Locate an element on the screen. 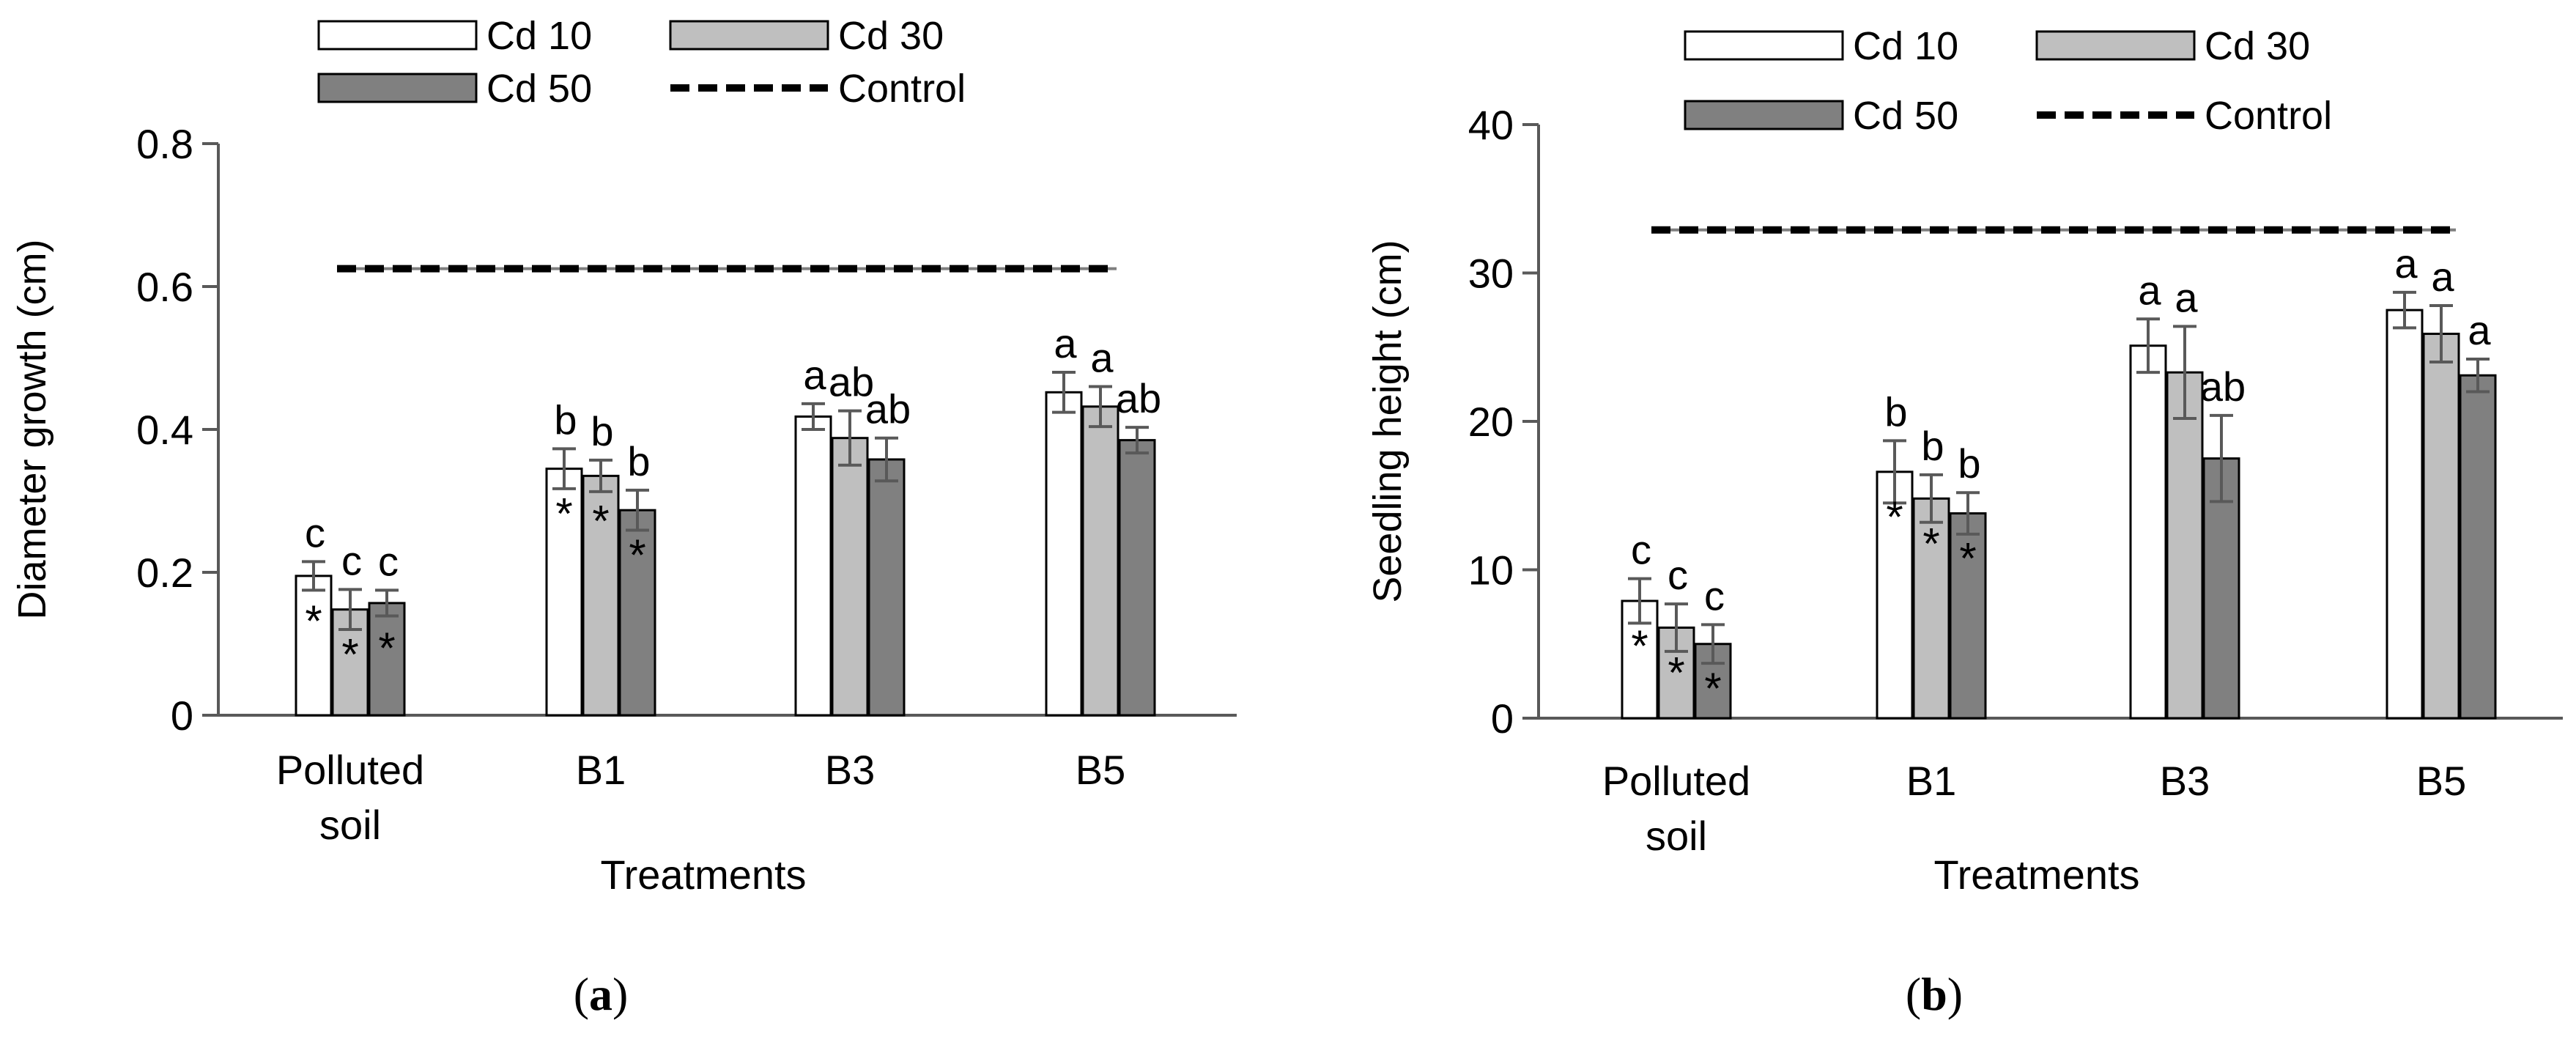 This screenshot has width=2576, height=1056. panel-caption: (a) is located at coordinates (601, 994).